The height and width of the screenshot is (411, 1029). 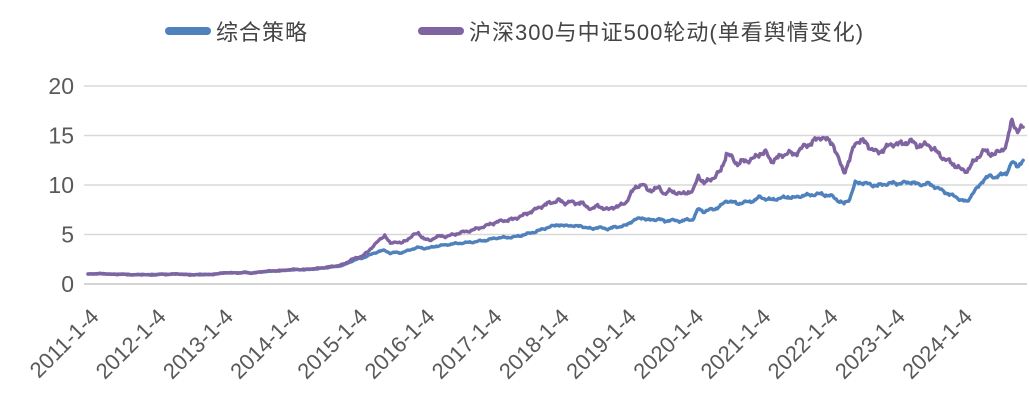 What do you see at coordinates (131, 344) in the screenshot?
I see `x-tick-label: 2012-1-4` at bounding box center [131, 344].